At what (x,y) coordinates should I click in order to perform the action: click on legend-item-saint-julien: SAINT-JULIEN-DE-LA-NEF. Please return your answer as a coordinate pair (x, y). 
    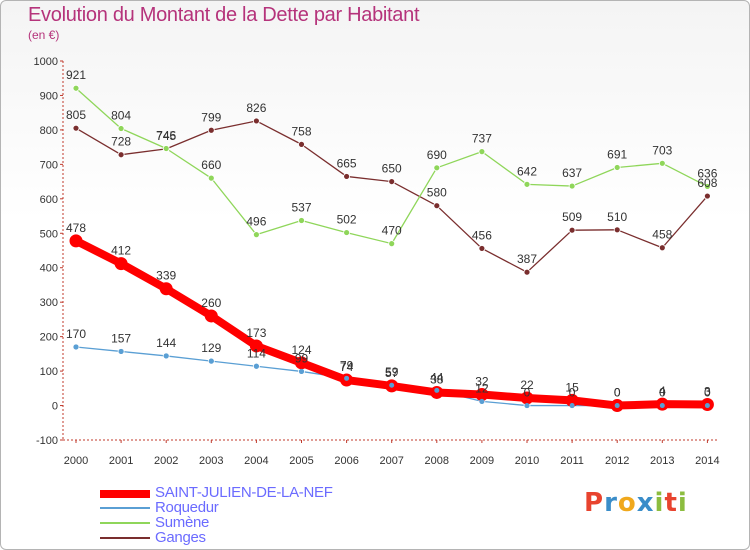
    Looking at the image, I should click on (250, 493).